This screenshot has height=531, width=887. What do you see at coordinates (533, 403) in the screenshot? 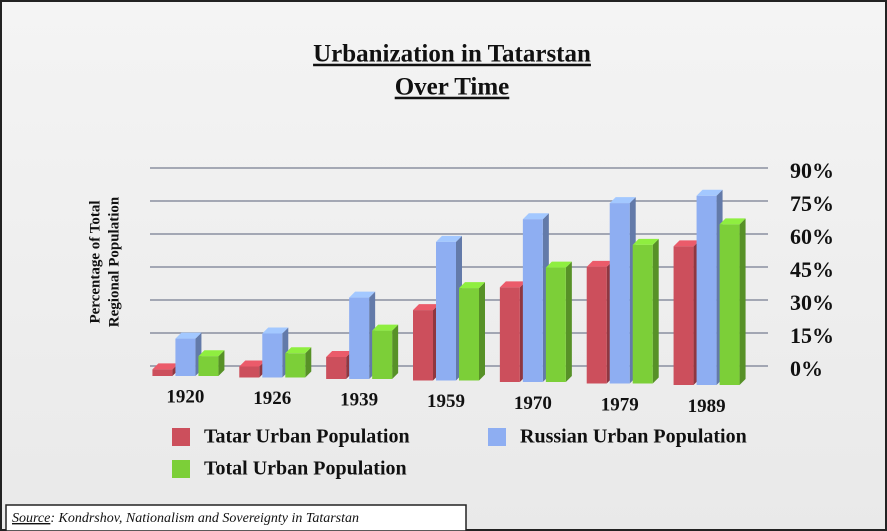
I see `x-tick-label: 1970` at bounding box center [533, 403].